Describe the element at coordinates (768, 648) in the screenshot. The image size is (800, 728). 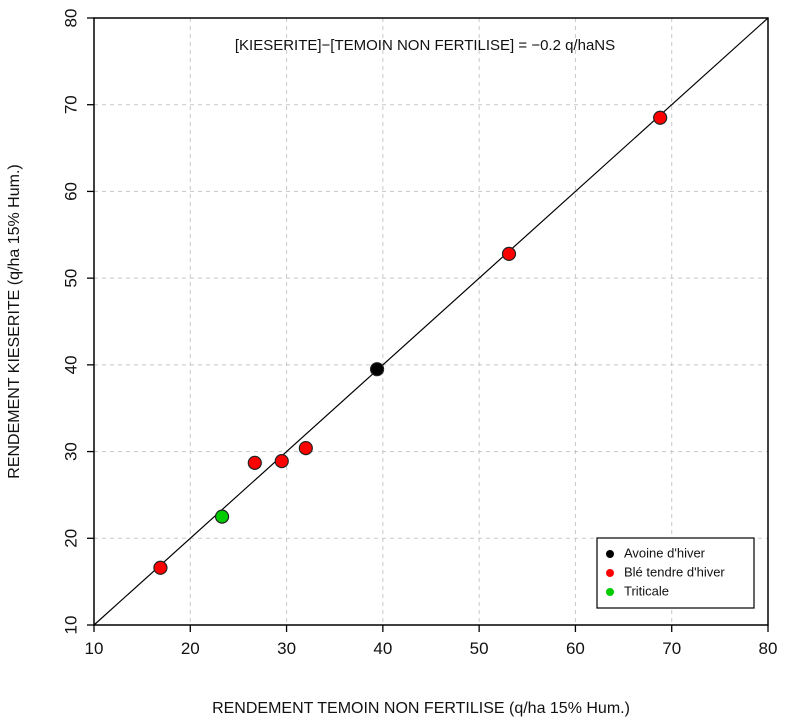
I see `x-tick-label: 80` at that location.